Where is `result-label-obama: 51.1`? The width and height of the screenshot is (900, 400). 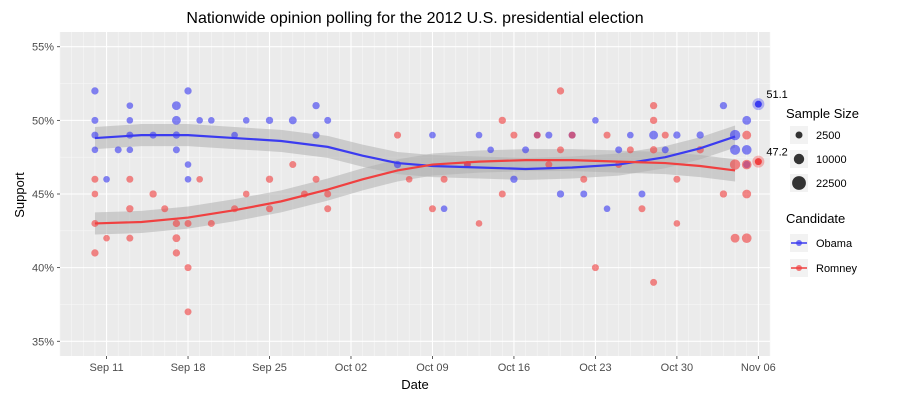
result-label-obama: 51.1 is located at coordinates (776, 95).